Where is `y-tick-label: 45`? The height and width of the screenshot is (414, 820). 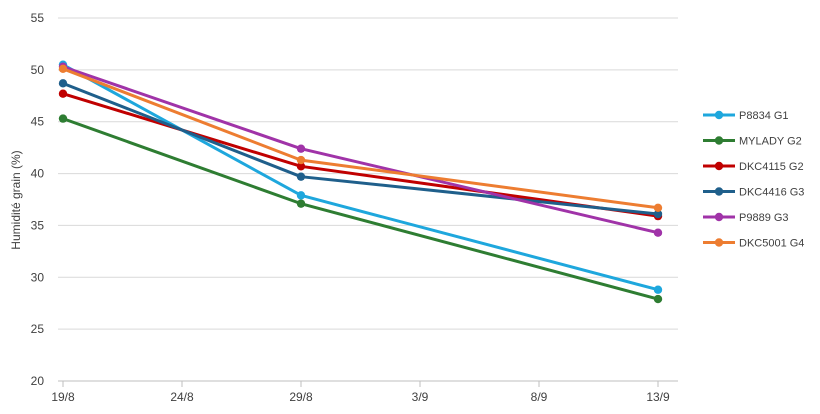
y-tick-label: 45 is located at coordinates (38, 122).